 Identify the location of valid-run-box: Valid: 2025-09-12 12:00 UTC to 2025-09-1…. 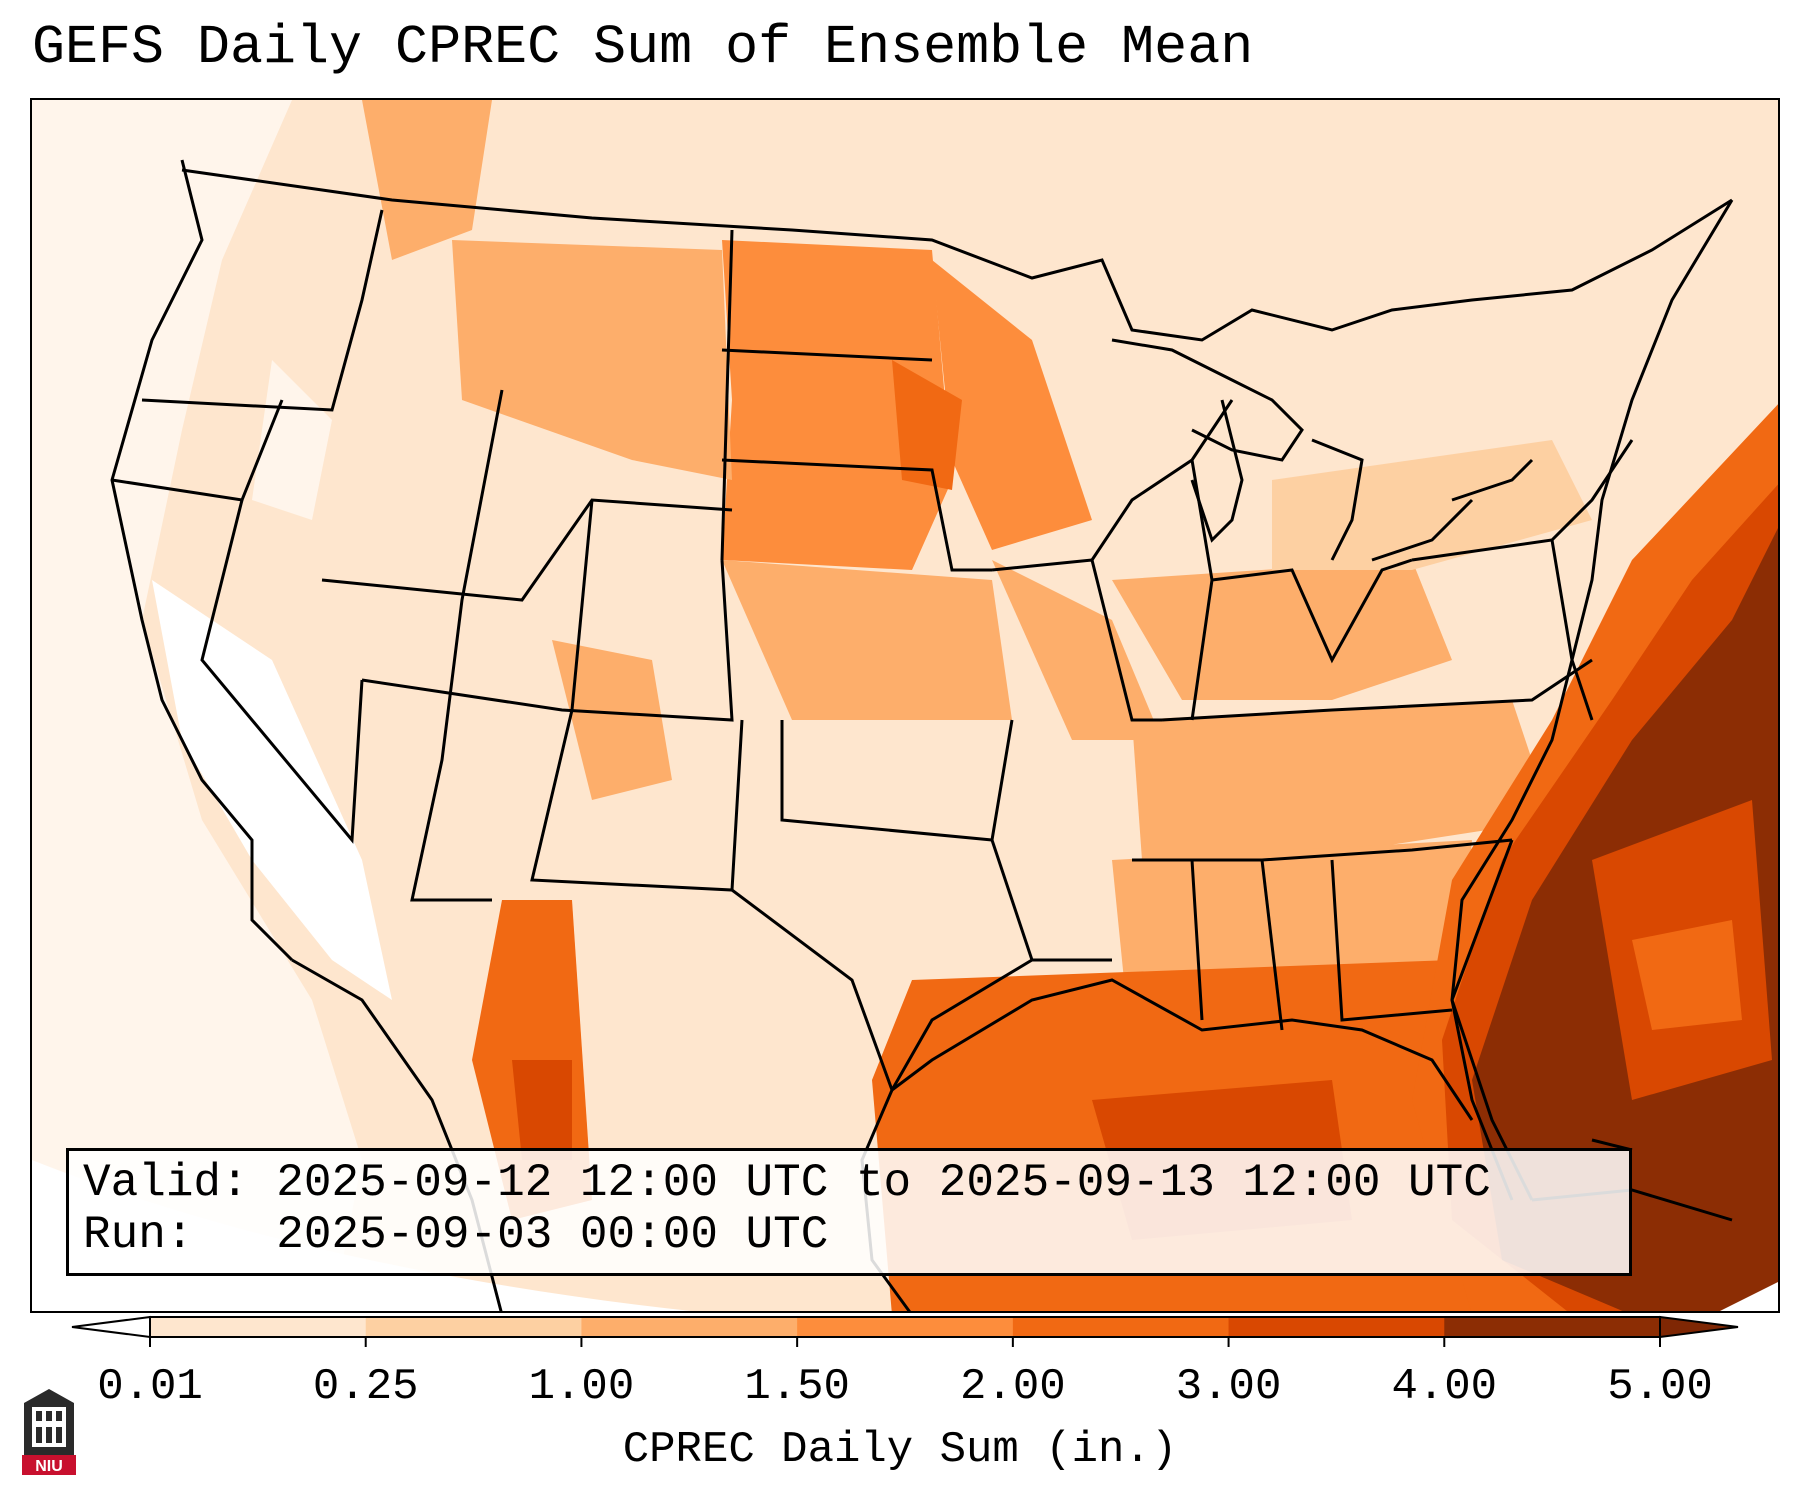
(849, 1212).